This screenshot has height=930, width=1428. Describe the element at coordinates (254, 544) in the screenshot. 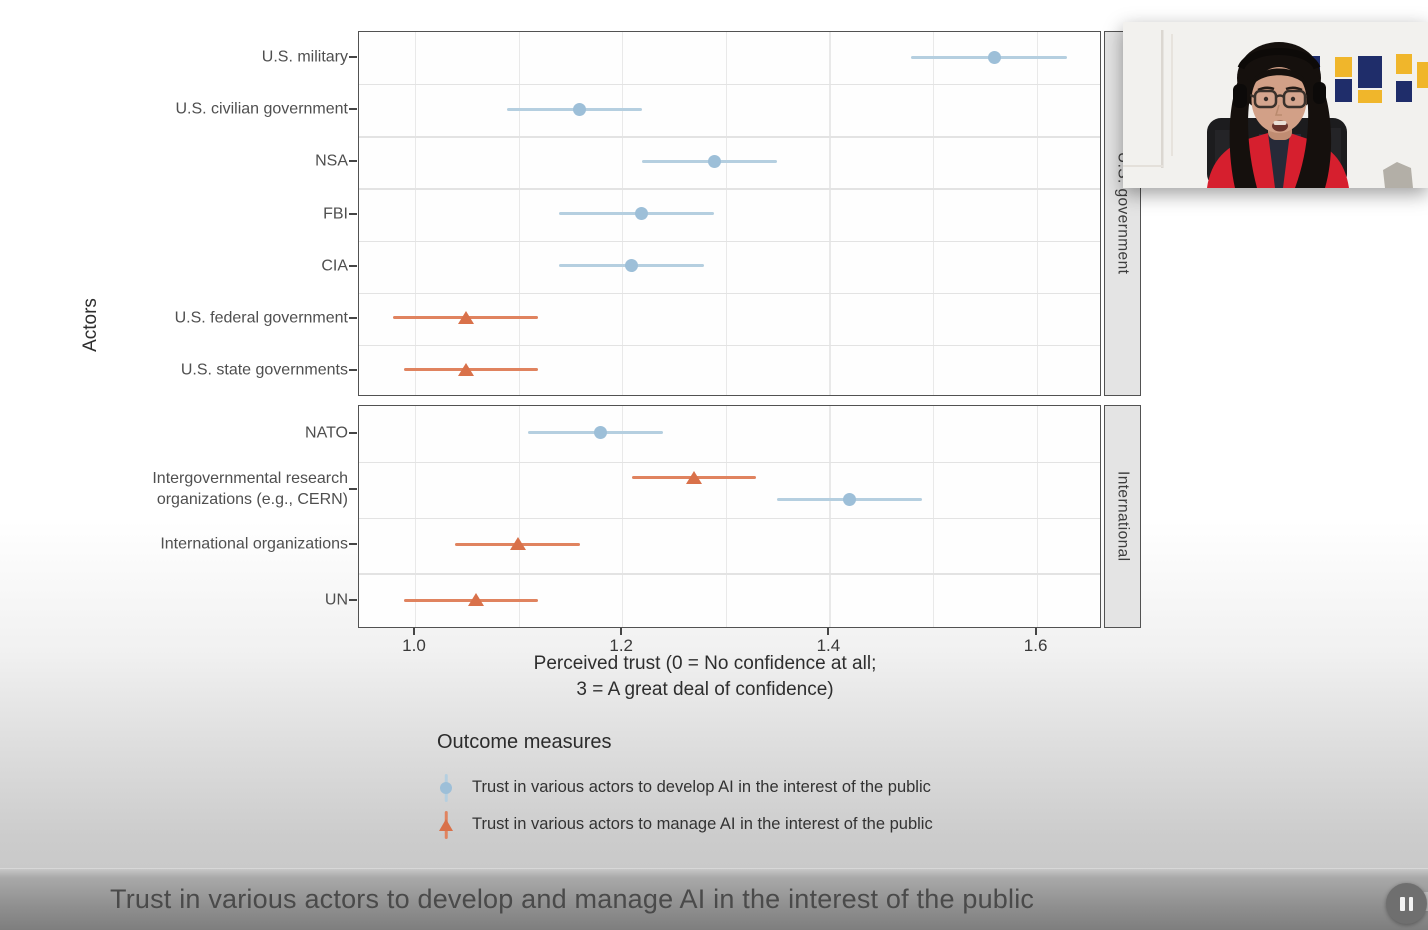

I see `y-axis-label: International organizations` at that location.